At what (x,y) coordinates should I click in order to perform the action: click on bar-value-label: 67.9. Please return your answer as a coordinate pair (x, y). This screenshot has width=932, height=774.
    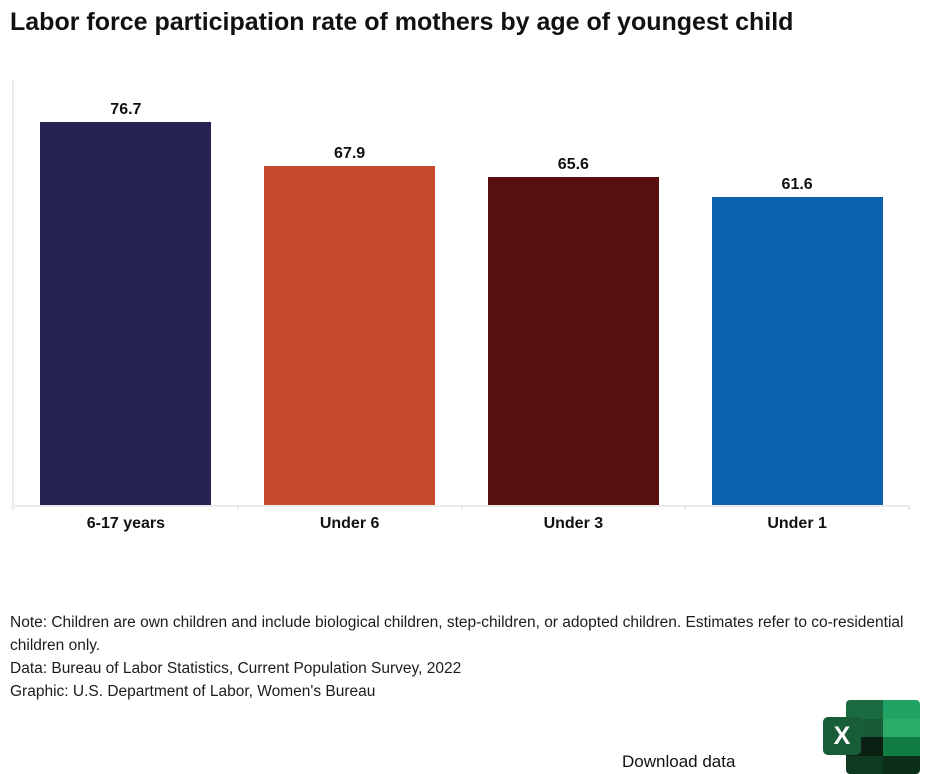
    Looking at the image, I should click on (350, 153).